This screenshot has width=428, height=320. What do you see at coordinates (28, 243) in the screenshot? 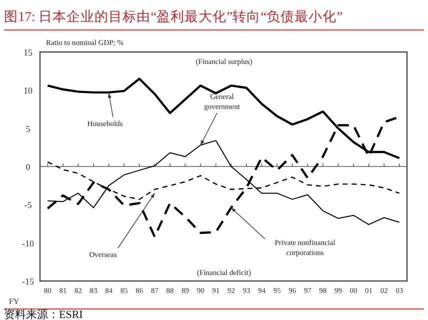
I see `y-tick-label: -10` at bounding box center [28, 243].